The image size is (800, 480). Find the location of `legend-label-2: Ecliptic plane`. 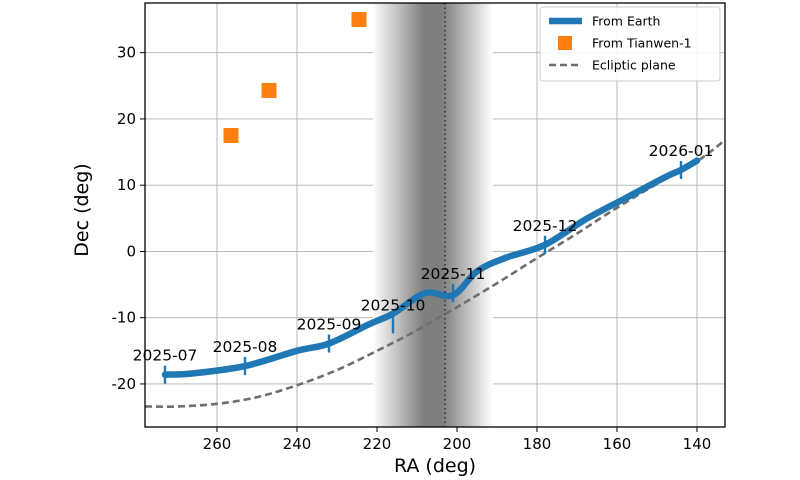

legend-label-2: Ecliptic plane is located at coordinates (634, 65).